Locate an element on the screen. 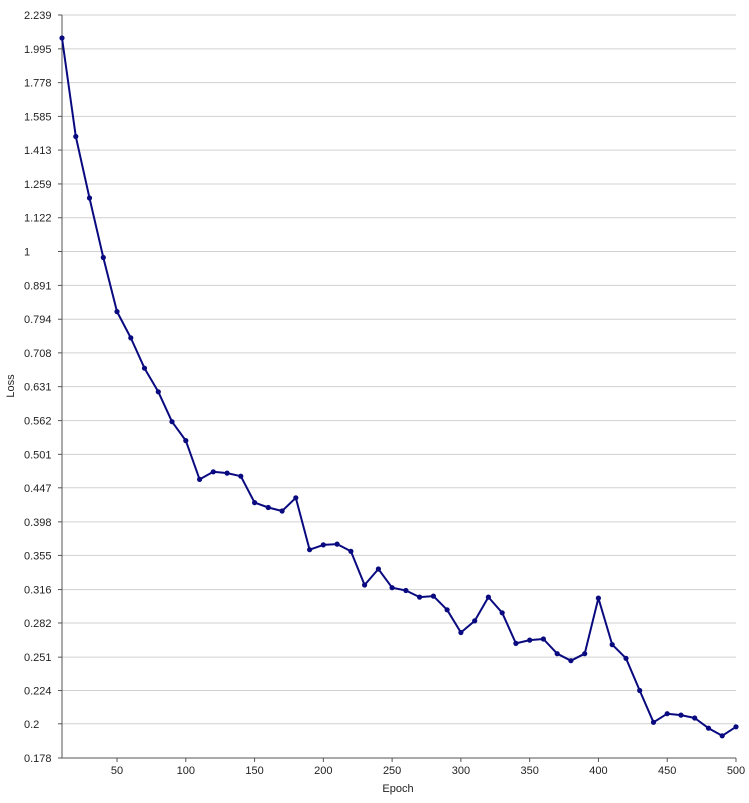 The width and height of the screenshot is (749, 803). x-tick-label: 200 is located at coordinates (323, 771).